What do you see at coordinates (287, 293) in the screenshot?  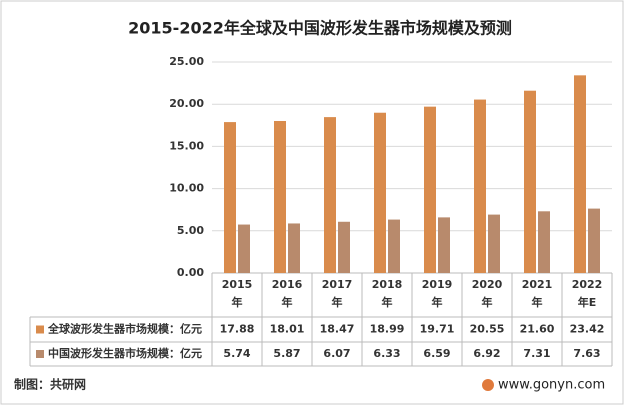 I see `x-tick-label: 2016年` at bounding box center [287, 293].